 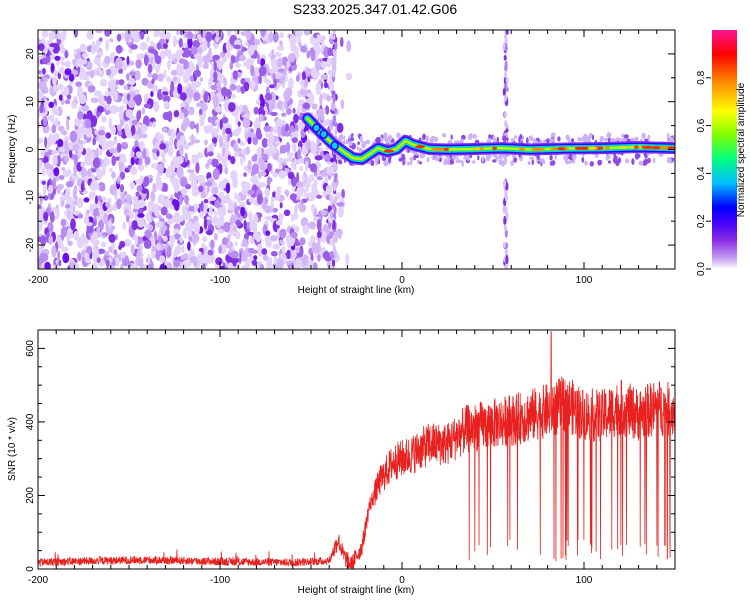 I want to click on spectrogram-y-tick-label: 10, so click(x=30, y=102).